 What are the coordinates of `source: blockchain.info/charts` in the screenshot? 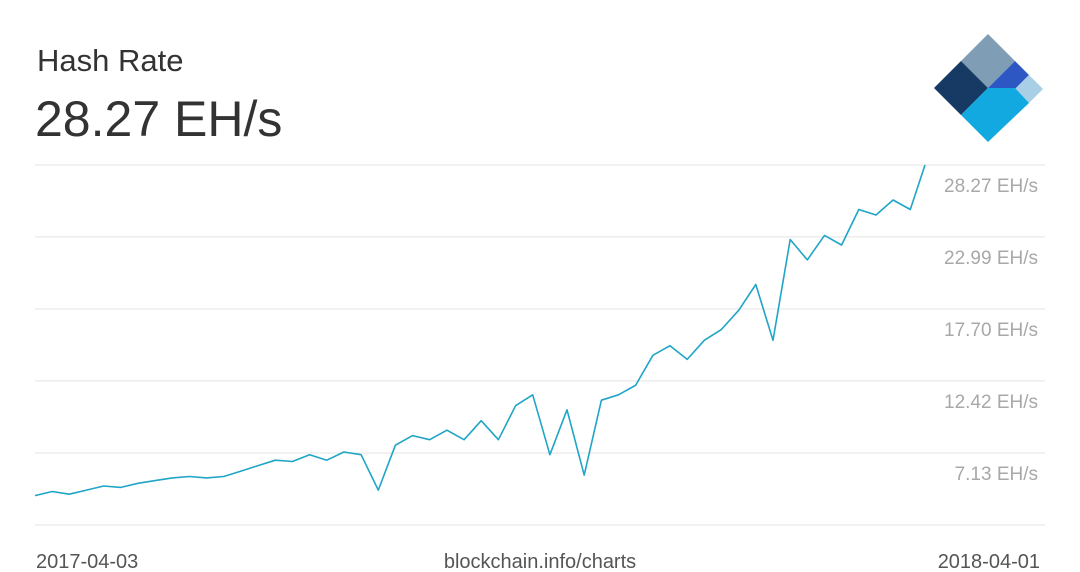 It's located at (540, 561).